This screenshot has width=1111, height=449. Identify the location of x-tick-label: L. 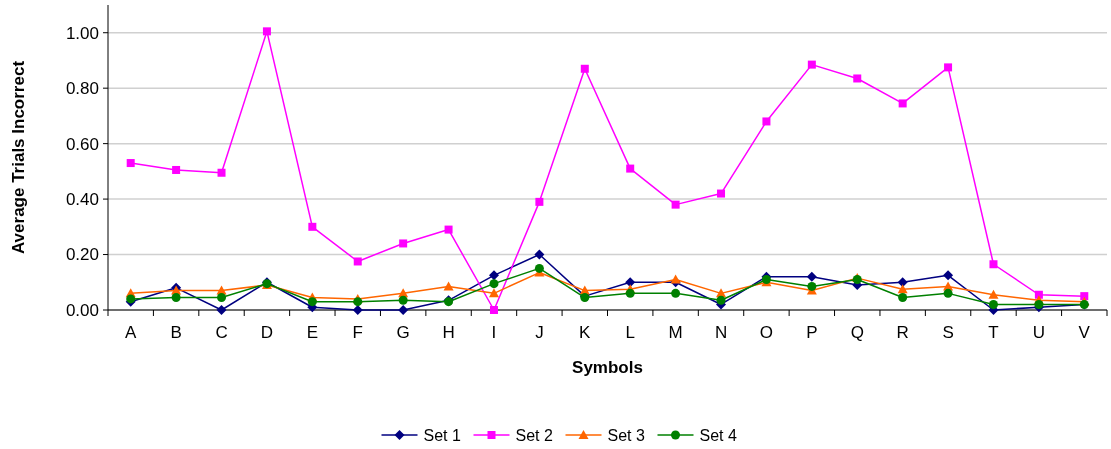
(630, 332).